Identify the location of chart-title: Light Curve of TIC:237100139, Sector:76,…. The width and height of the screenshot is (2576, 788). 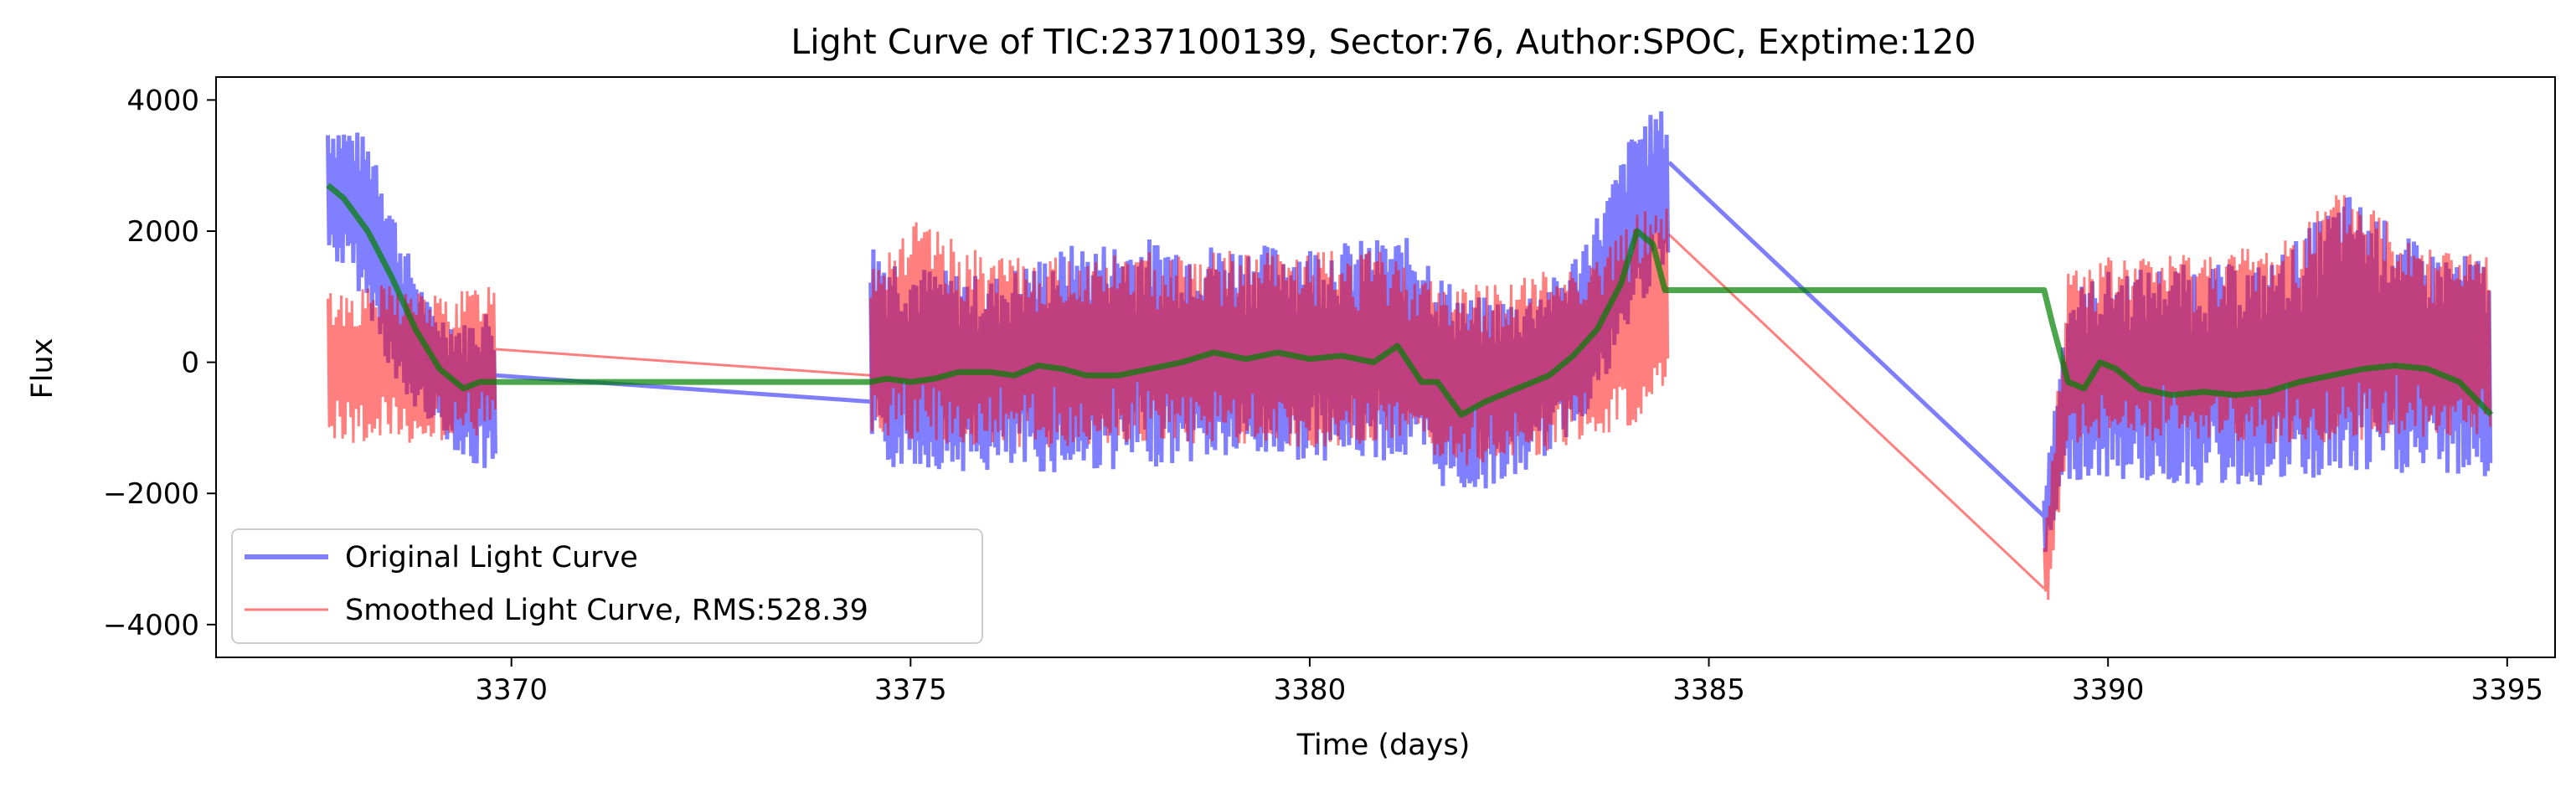
(1383, 42).